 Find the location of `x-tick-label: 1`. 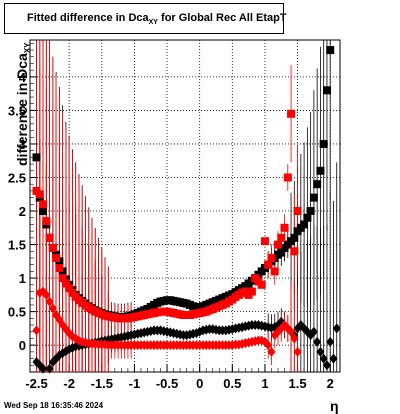

x-tick-label: 1 is located at coordinates (264, 383).